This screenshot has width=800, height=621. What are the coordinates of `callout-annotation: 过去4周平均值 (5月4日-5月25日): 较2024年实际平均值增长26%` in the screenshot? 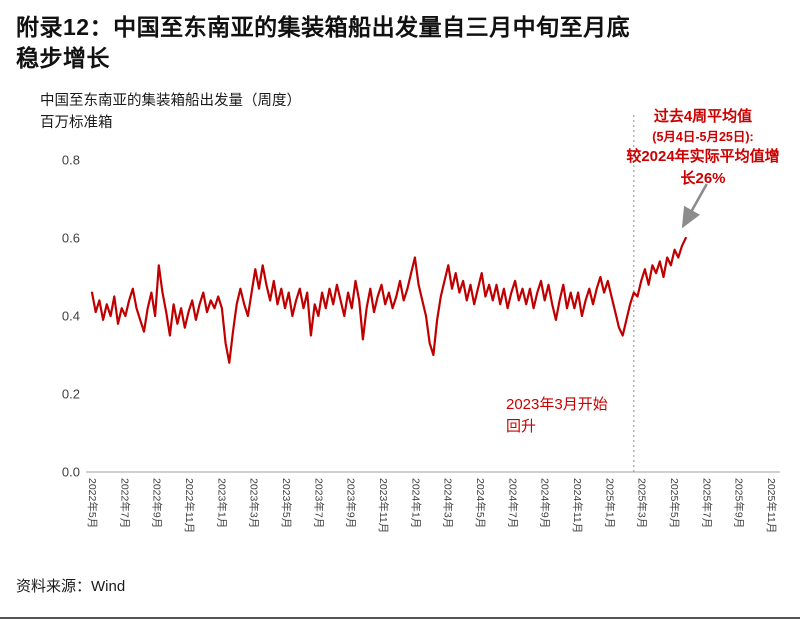 It's located at (703, 147).